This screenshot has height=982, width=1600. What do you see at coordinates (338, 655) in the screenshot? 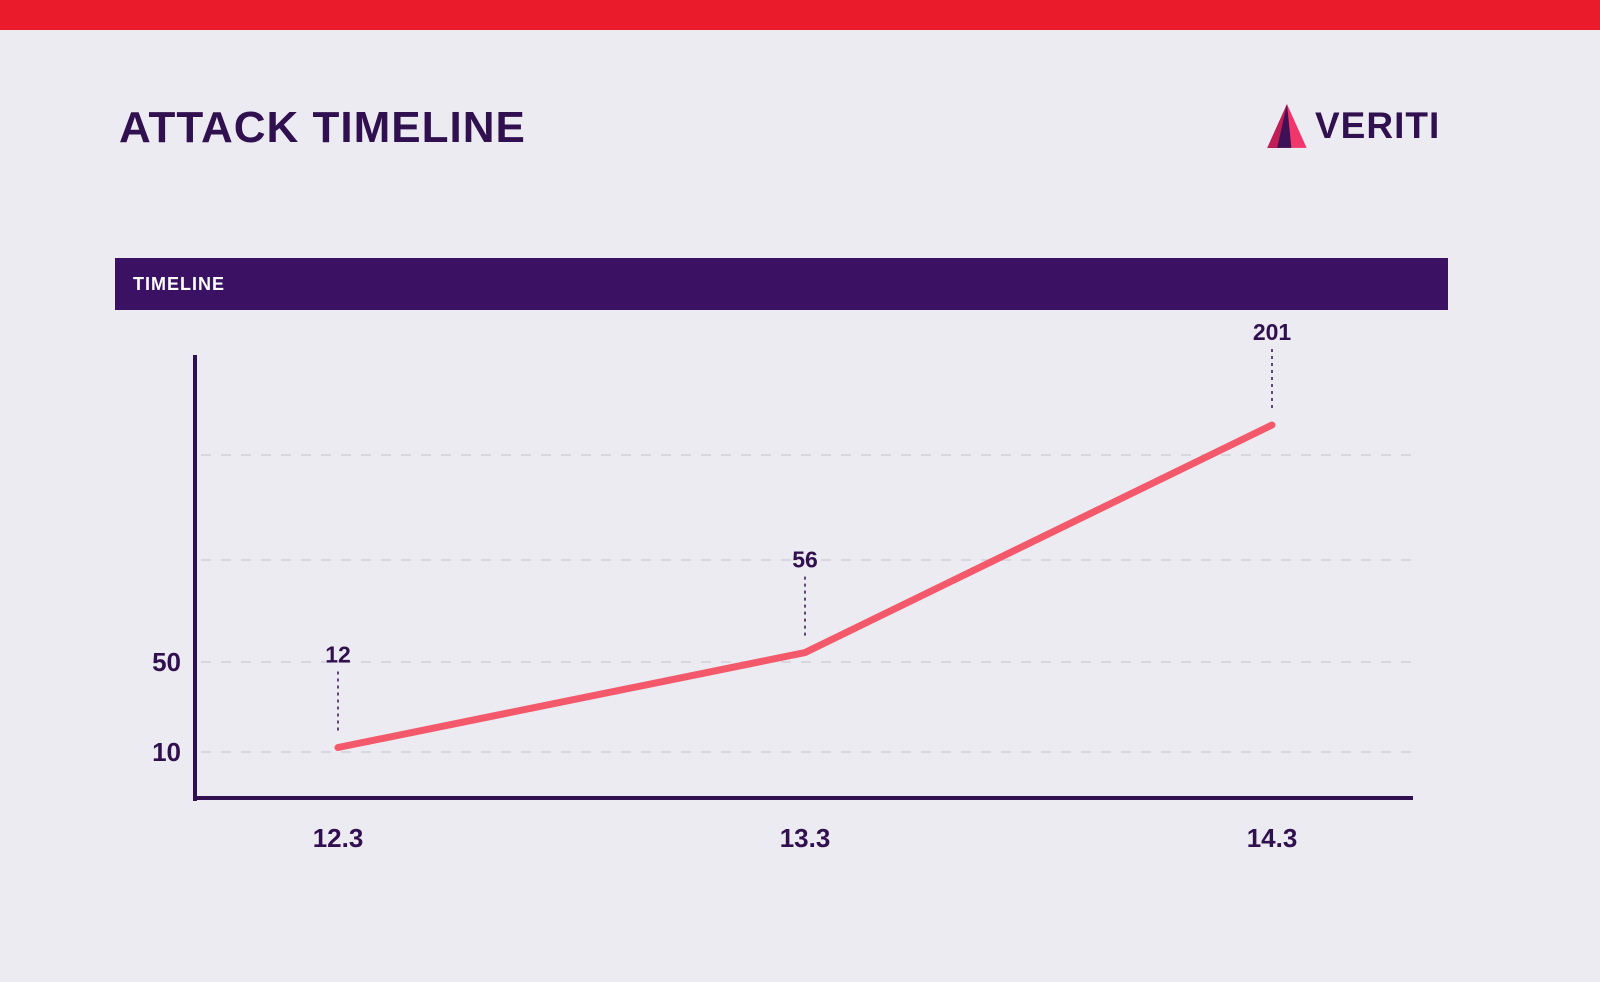
I see `data-point-label: 12` at bounding box center [338, 655].